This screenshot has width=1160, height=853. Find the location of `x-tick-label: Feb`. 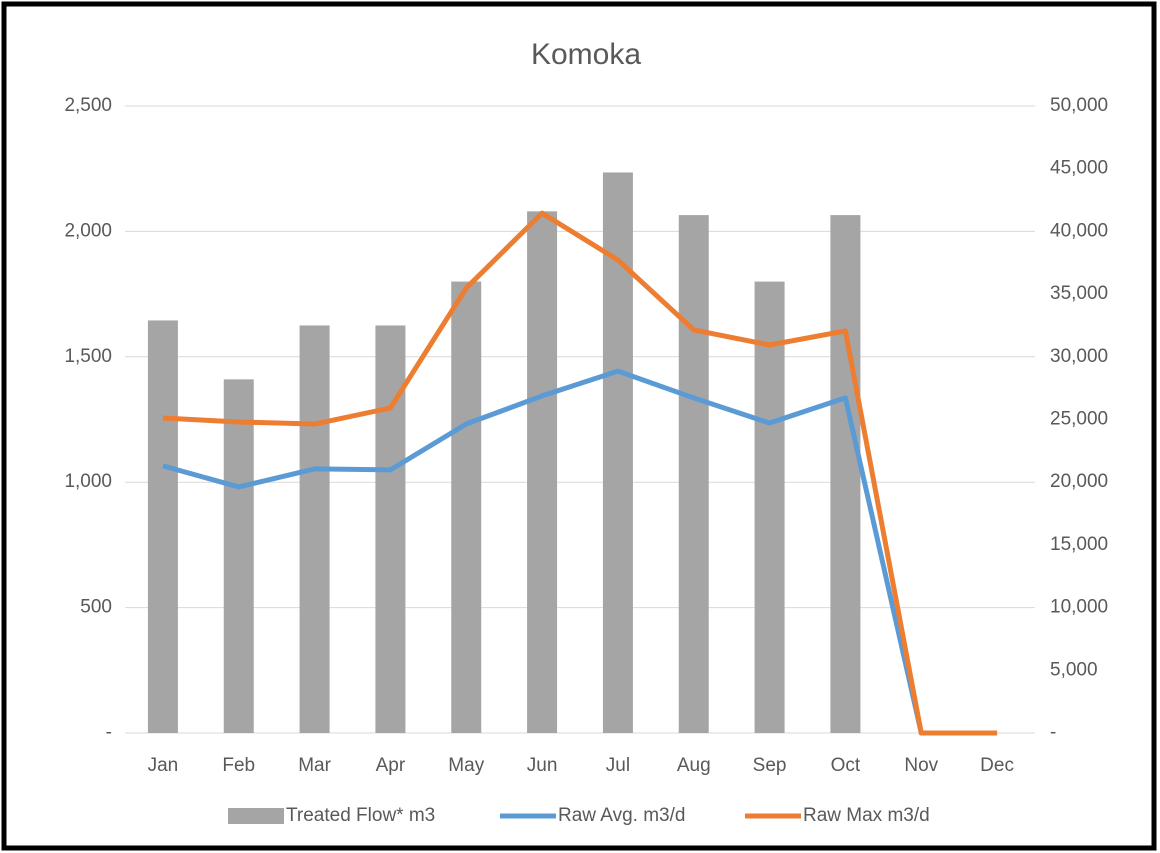

x-tick-label: Feb is located at coordinates (238, 765).